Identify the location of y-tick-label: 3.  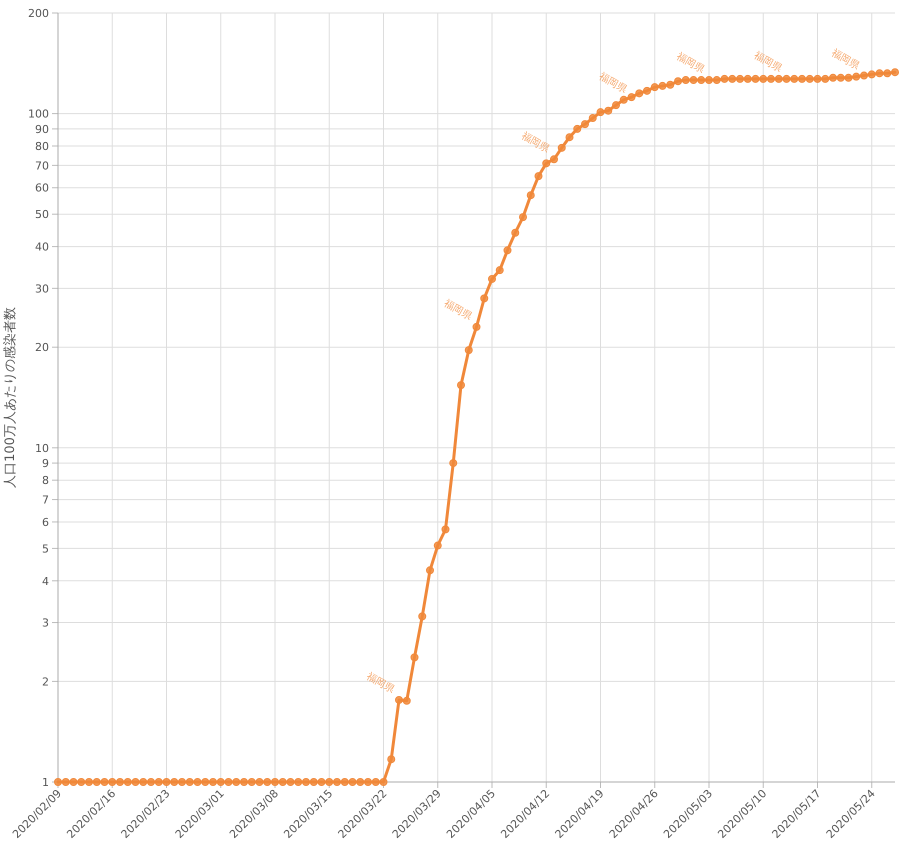
(45, 623).